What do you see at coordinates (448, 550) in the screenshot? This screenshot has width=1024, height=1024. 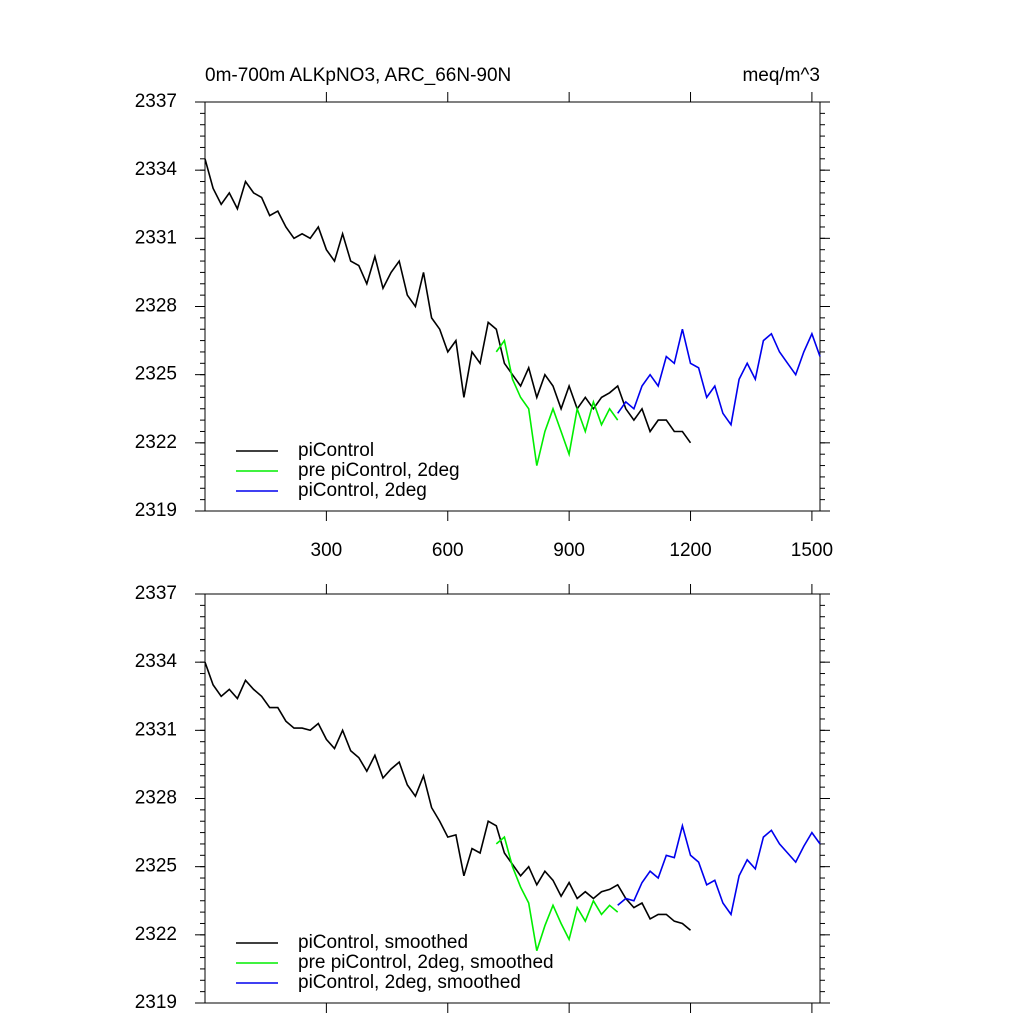 I see `x-tick-label: 600` at bounding box center [448, 550].